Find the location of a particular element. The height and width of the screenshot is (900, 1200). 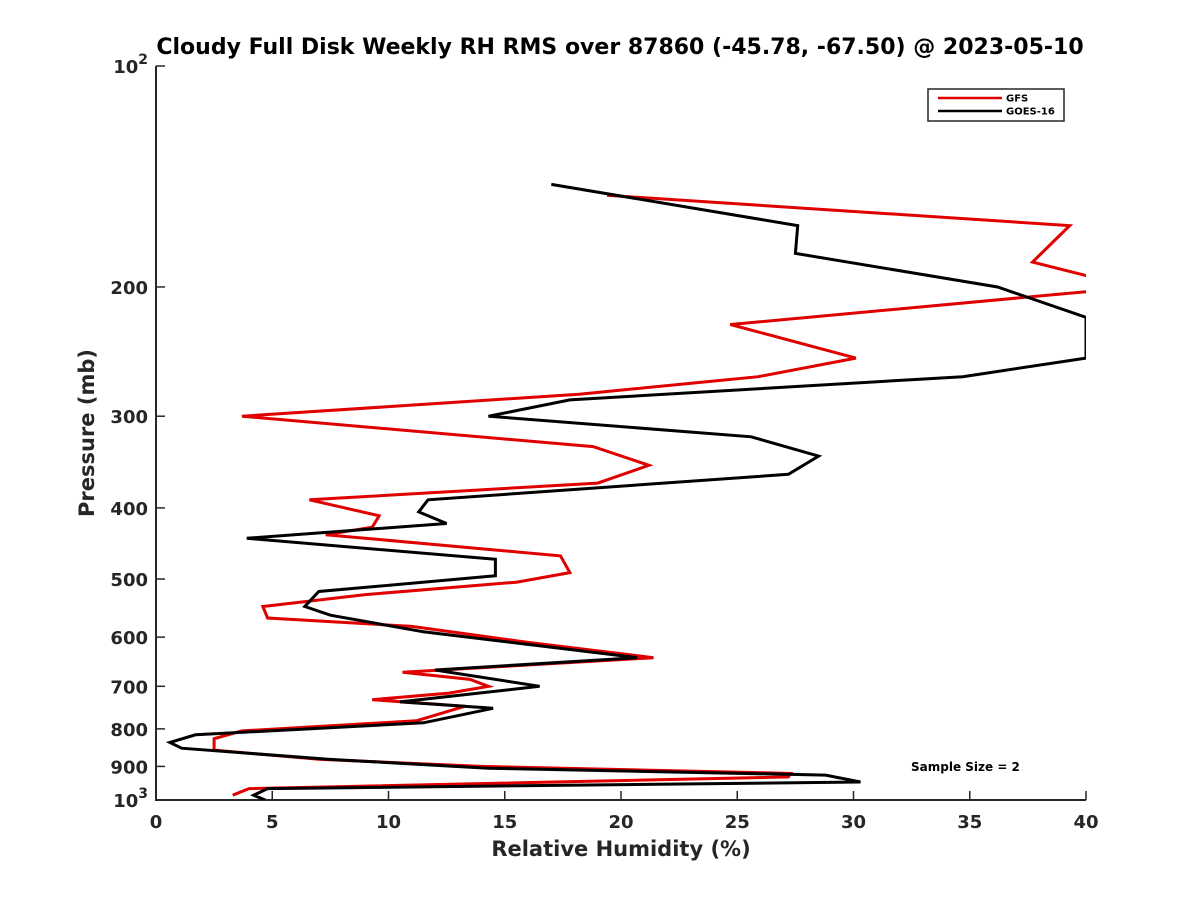

y-tick-label: 300 is located at coordinates (129, 417).